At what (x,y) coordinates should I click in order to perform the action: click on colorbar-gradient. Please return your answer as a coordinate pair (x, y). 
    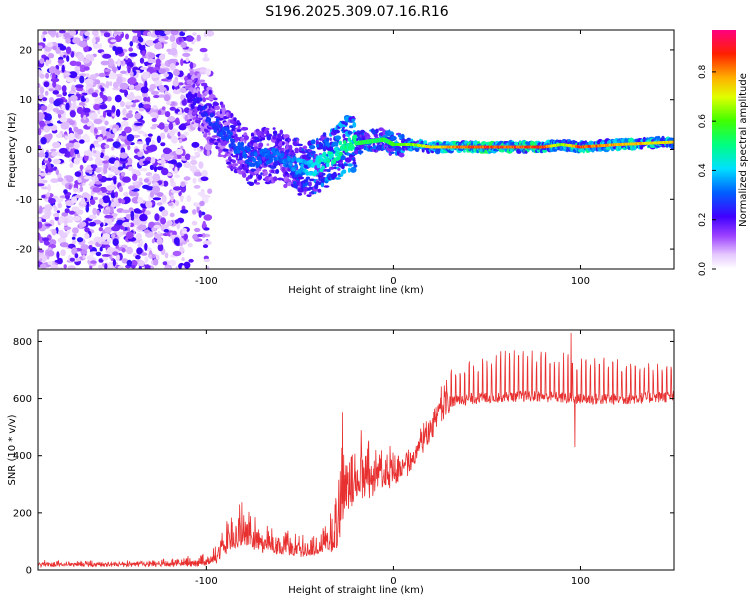
    Looking at the image, I should click on (724, 149).